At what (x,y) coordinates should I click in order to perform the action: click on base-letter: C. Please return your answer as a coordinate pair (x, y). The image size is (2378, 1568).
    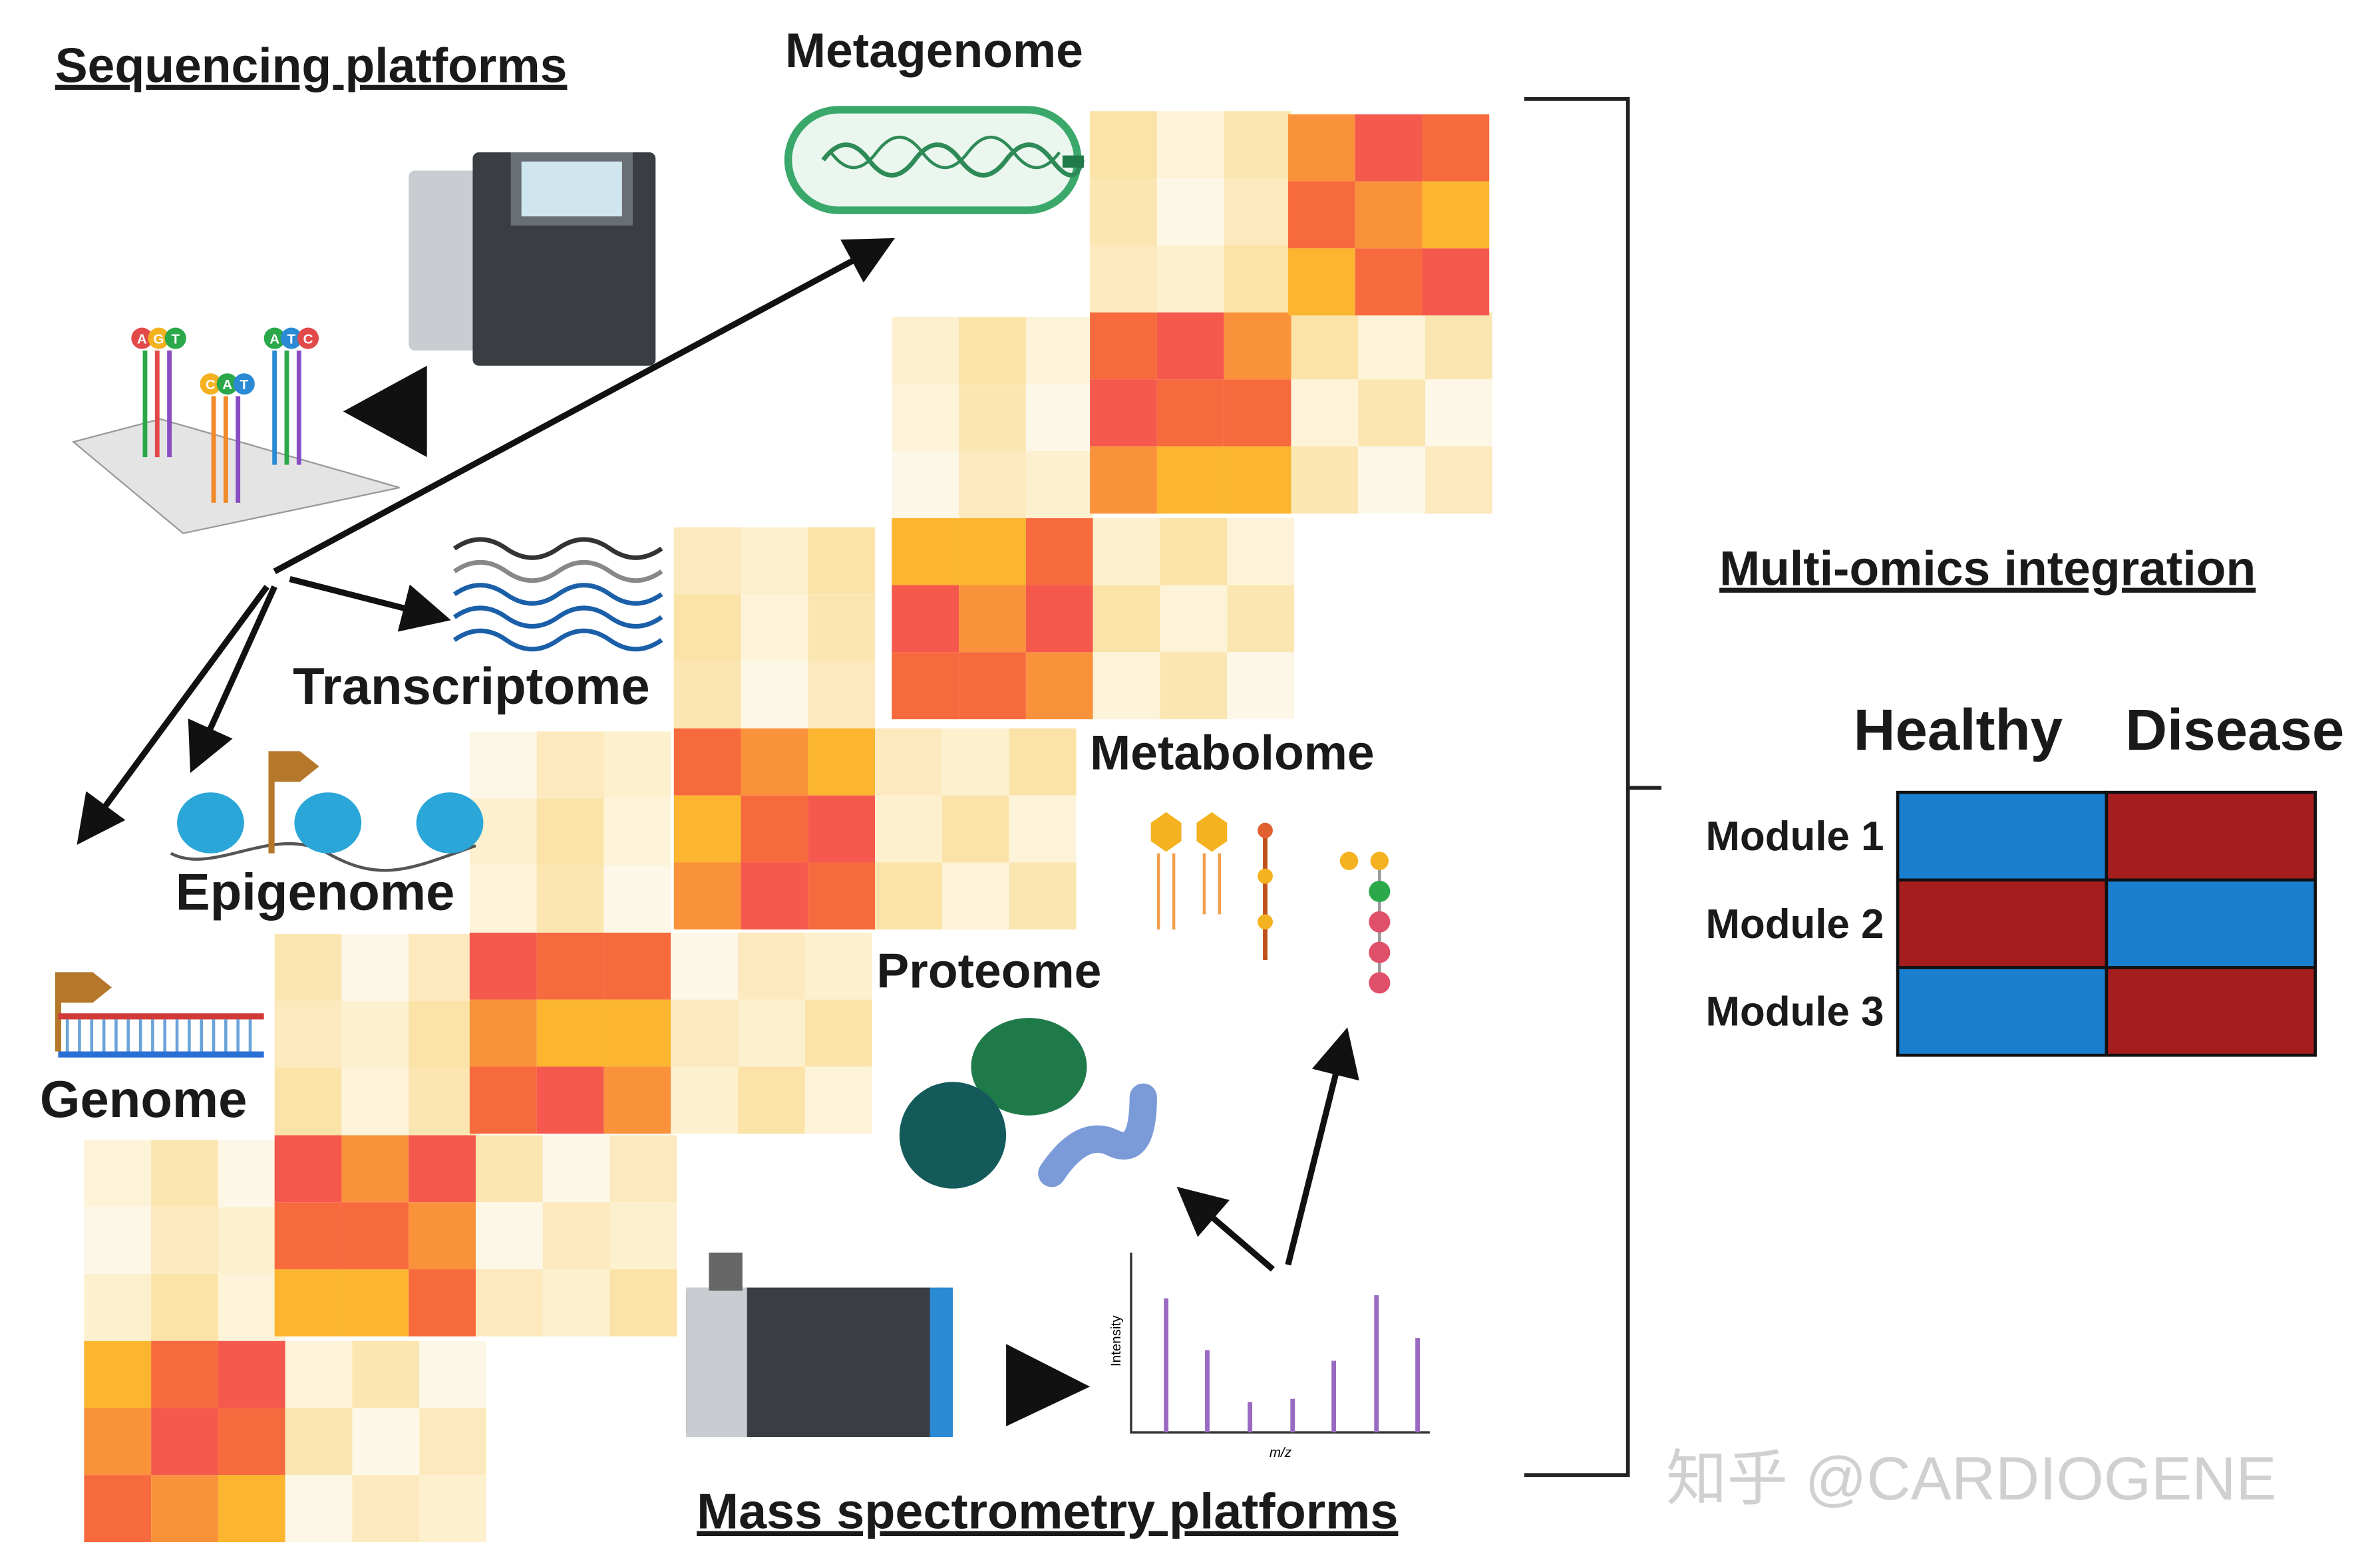
    Looking at the image, I should click on (211, 384).